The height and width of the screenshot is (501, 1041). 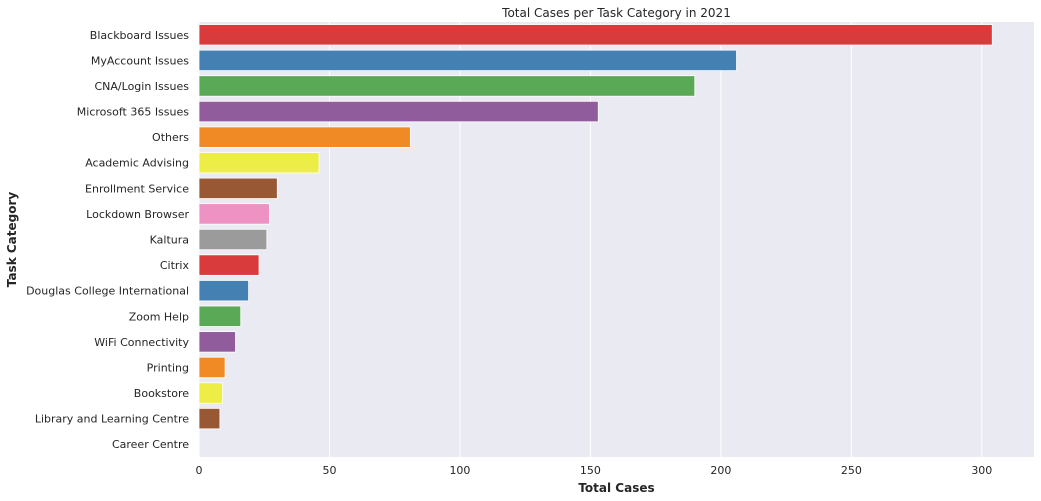 What do you see at coordinates (159, 316) in the screenshot?
I see `y-tick-label: Zoom Help` at bounding box center [159, 316].